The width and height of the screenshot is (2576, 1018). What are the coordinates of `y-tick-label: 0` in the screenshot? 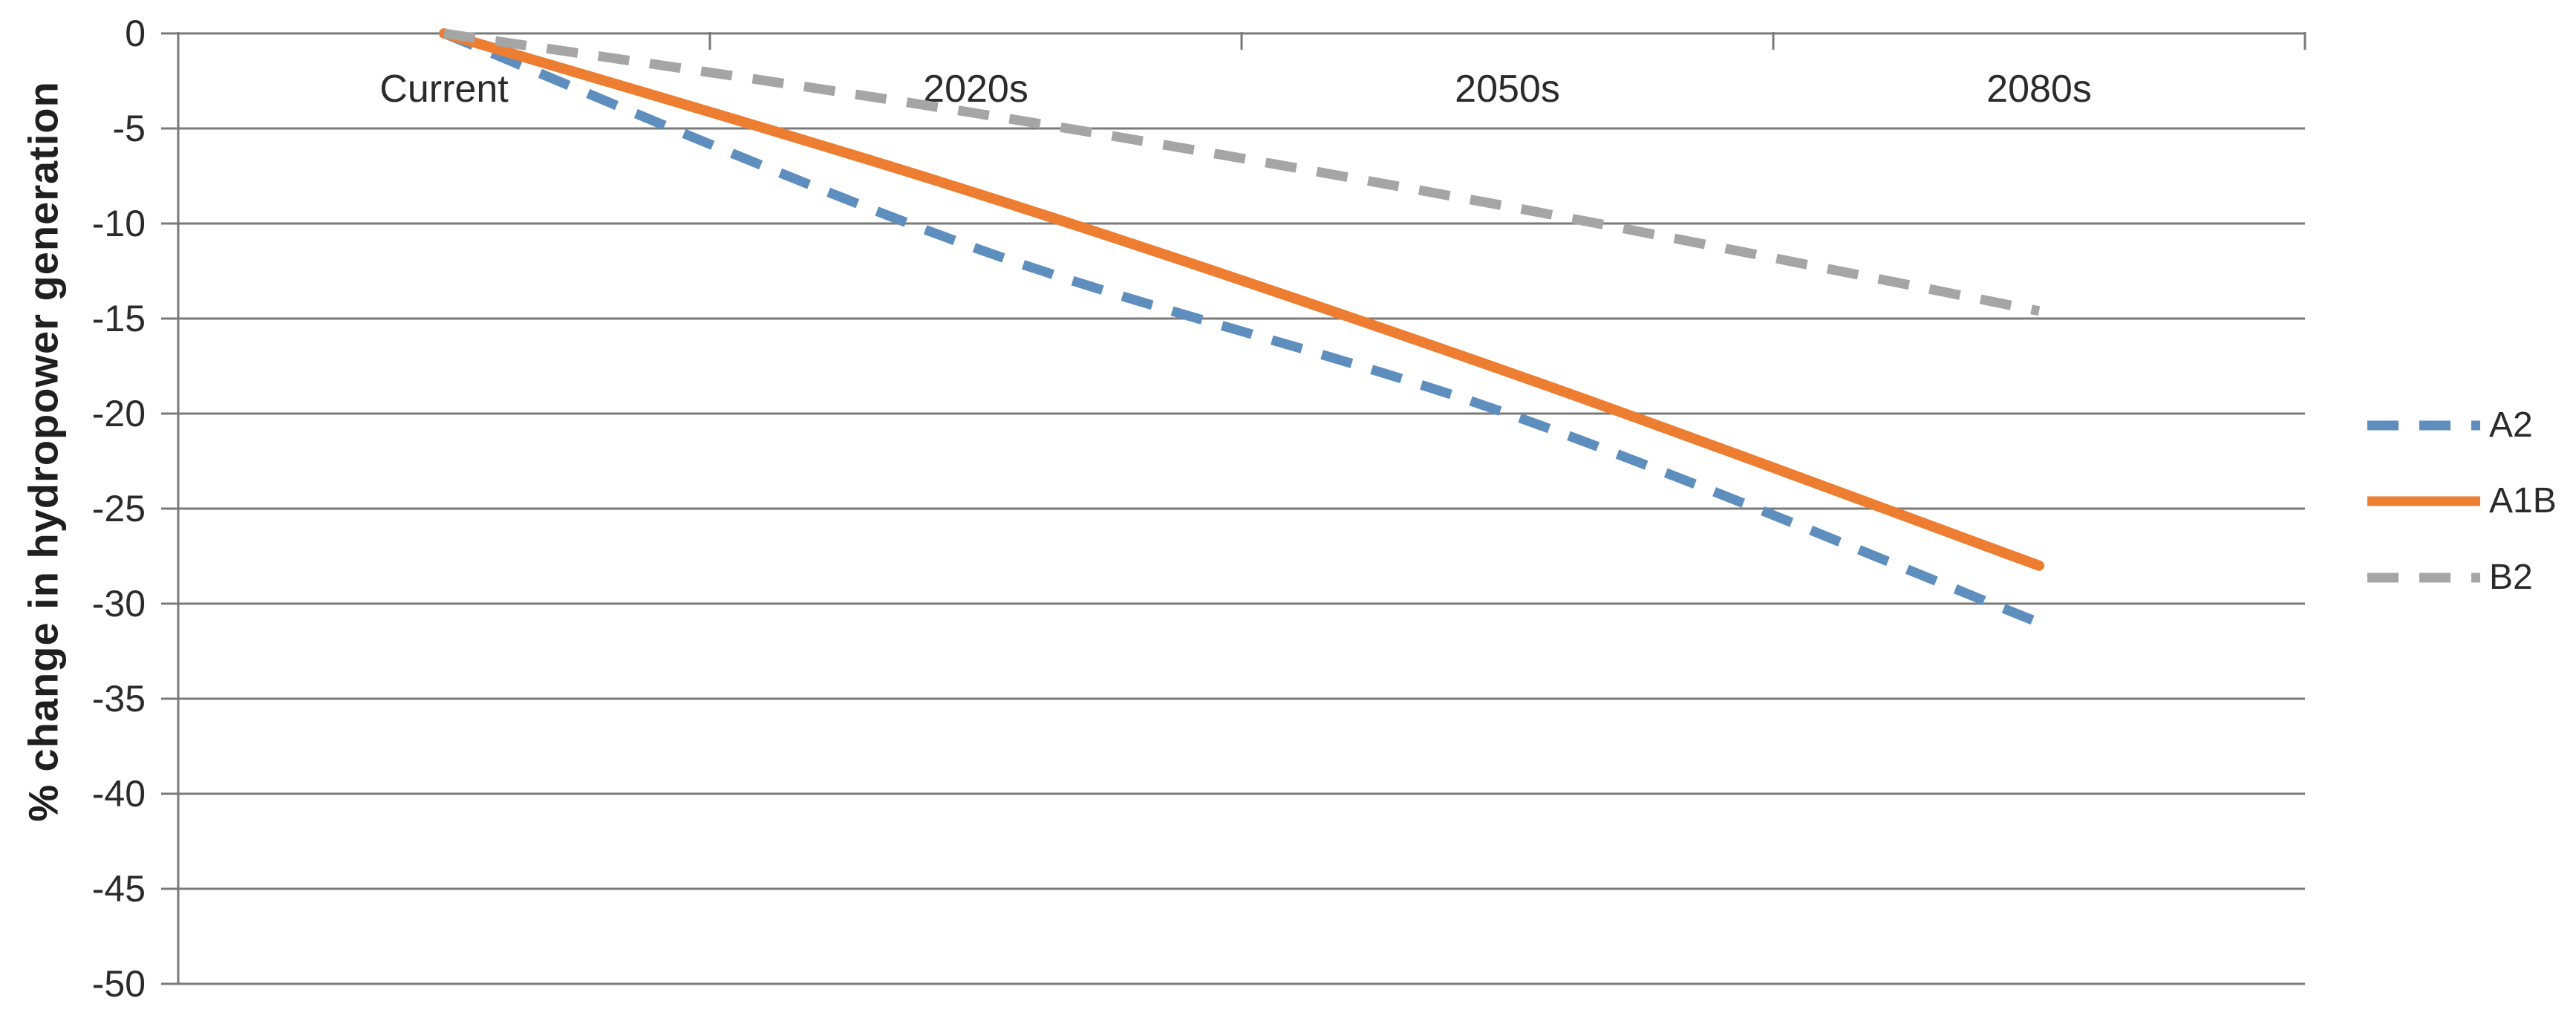 It's located at (135, 33).